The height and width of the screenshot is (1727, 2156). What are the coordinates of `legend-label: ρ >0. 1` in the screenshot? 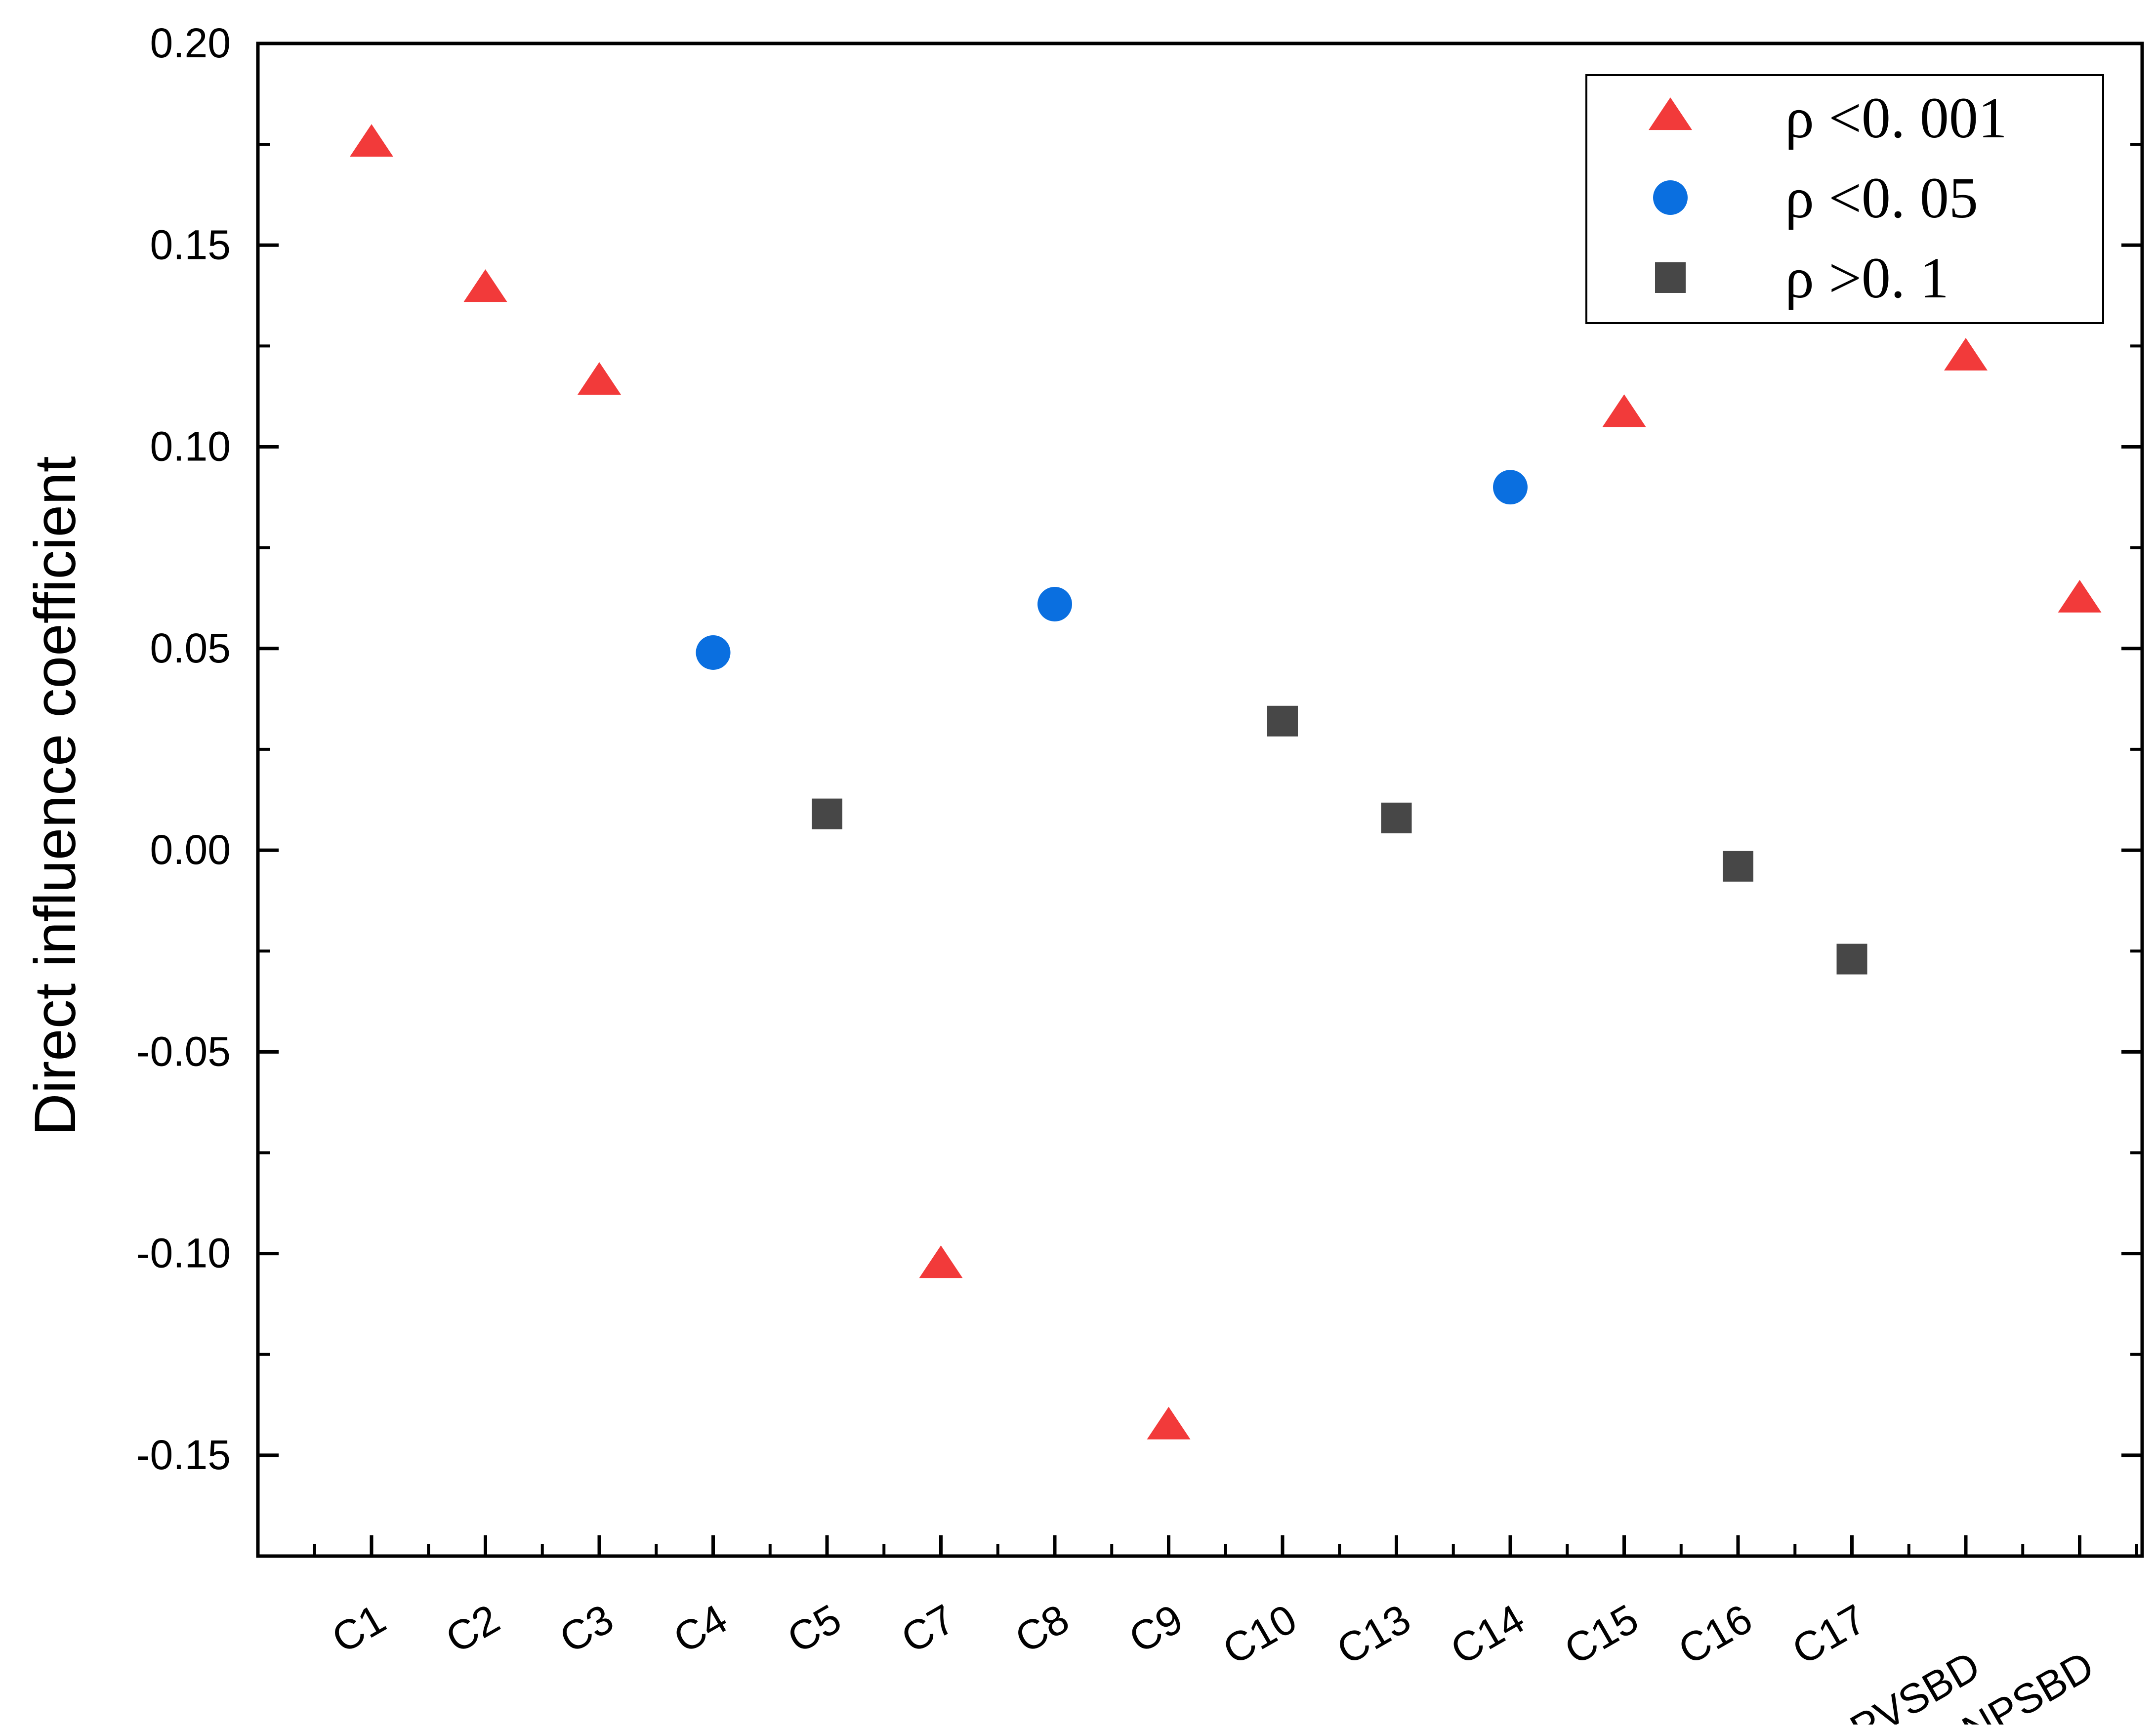 It's located at (1867, 278).